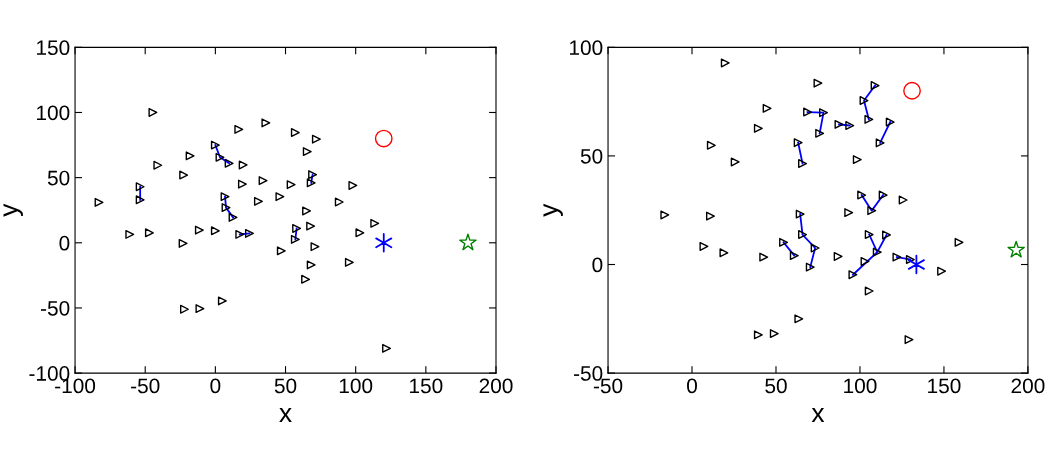  I want to click on x-tick-label: 0, so click(692, 386).